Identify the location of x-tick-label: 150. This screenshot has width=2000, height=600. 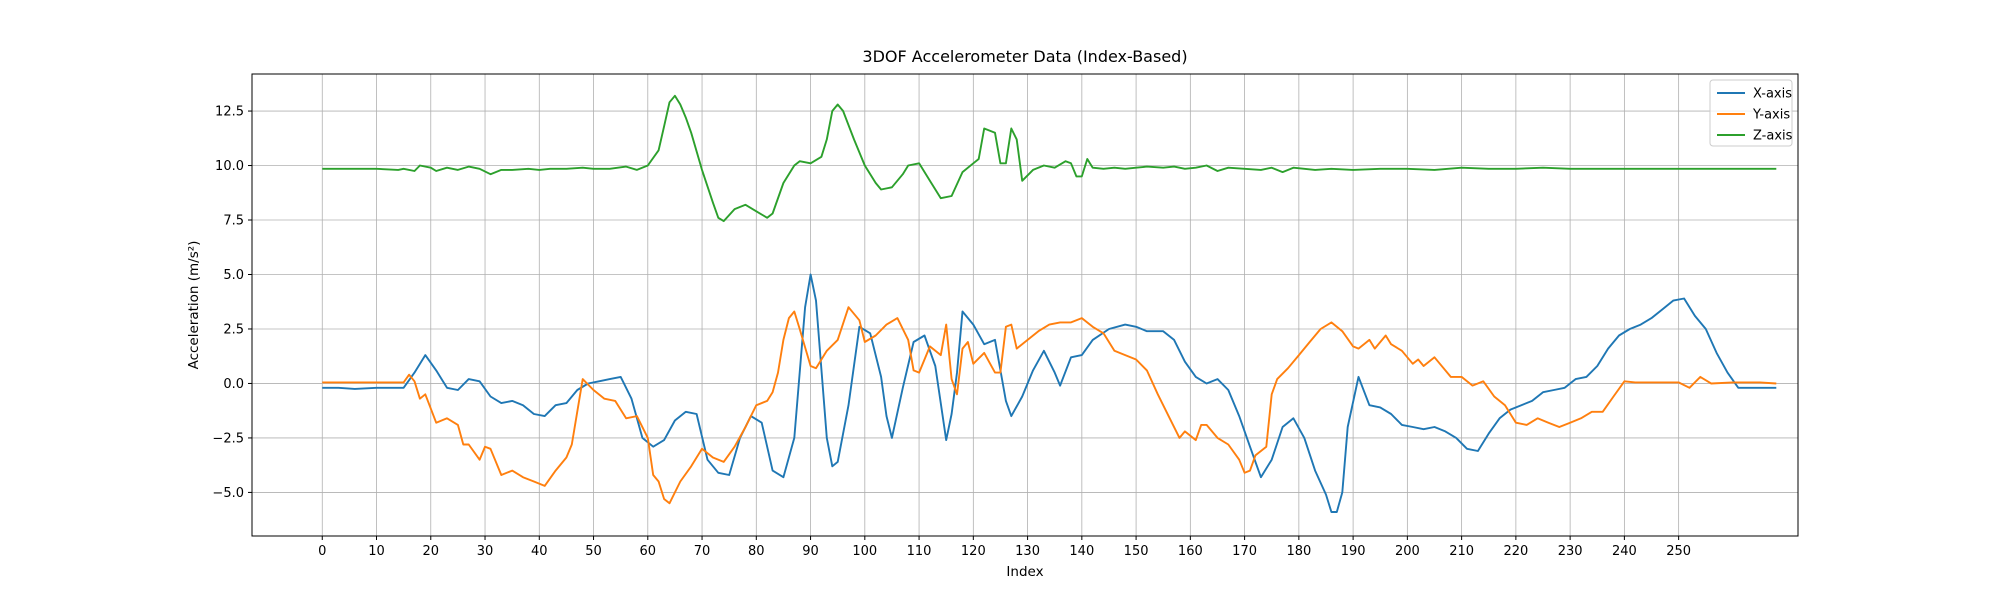
(1136, 551).